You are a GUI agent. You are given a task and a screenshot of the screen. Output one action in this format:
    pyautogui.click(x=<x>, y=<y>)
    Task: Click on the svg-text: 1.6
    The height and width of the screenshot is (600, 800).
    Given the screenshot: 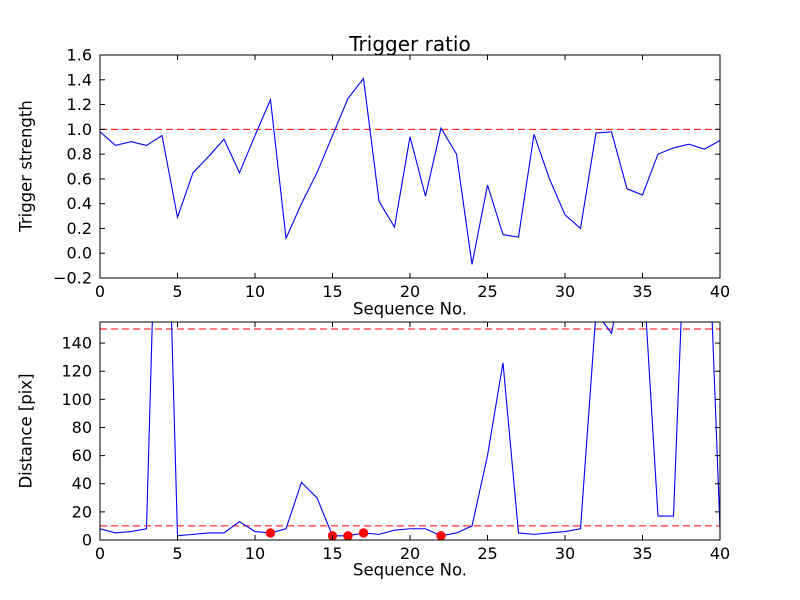 What is the action you would take?
    pyautogui.click(x=79, y=55)
    